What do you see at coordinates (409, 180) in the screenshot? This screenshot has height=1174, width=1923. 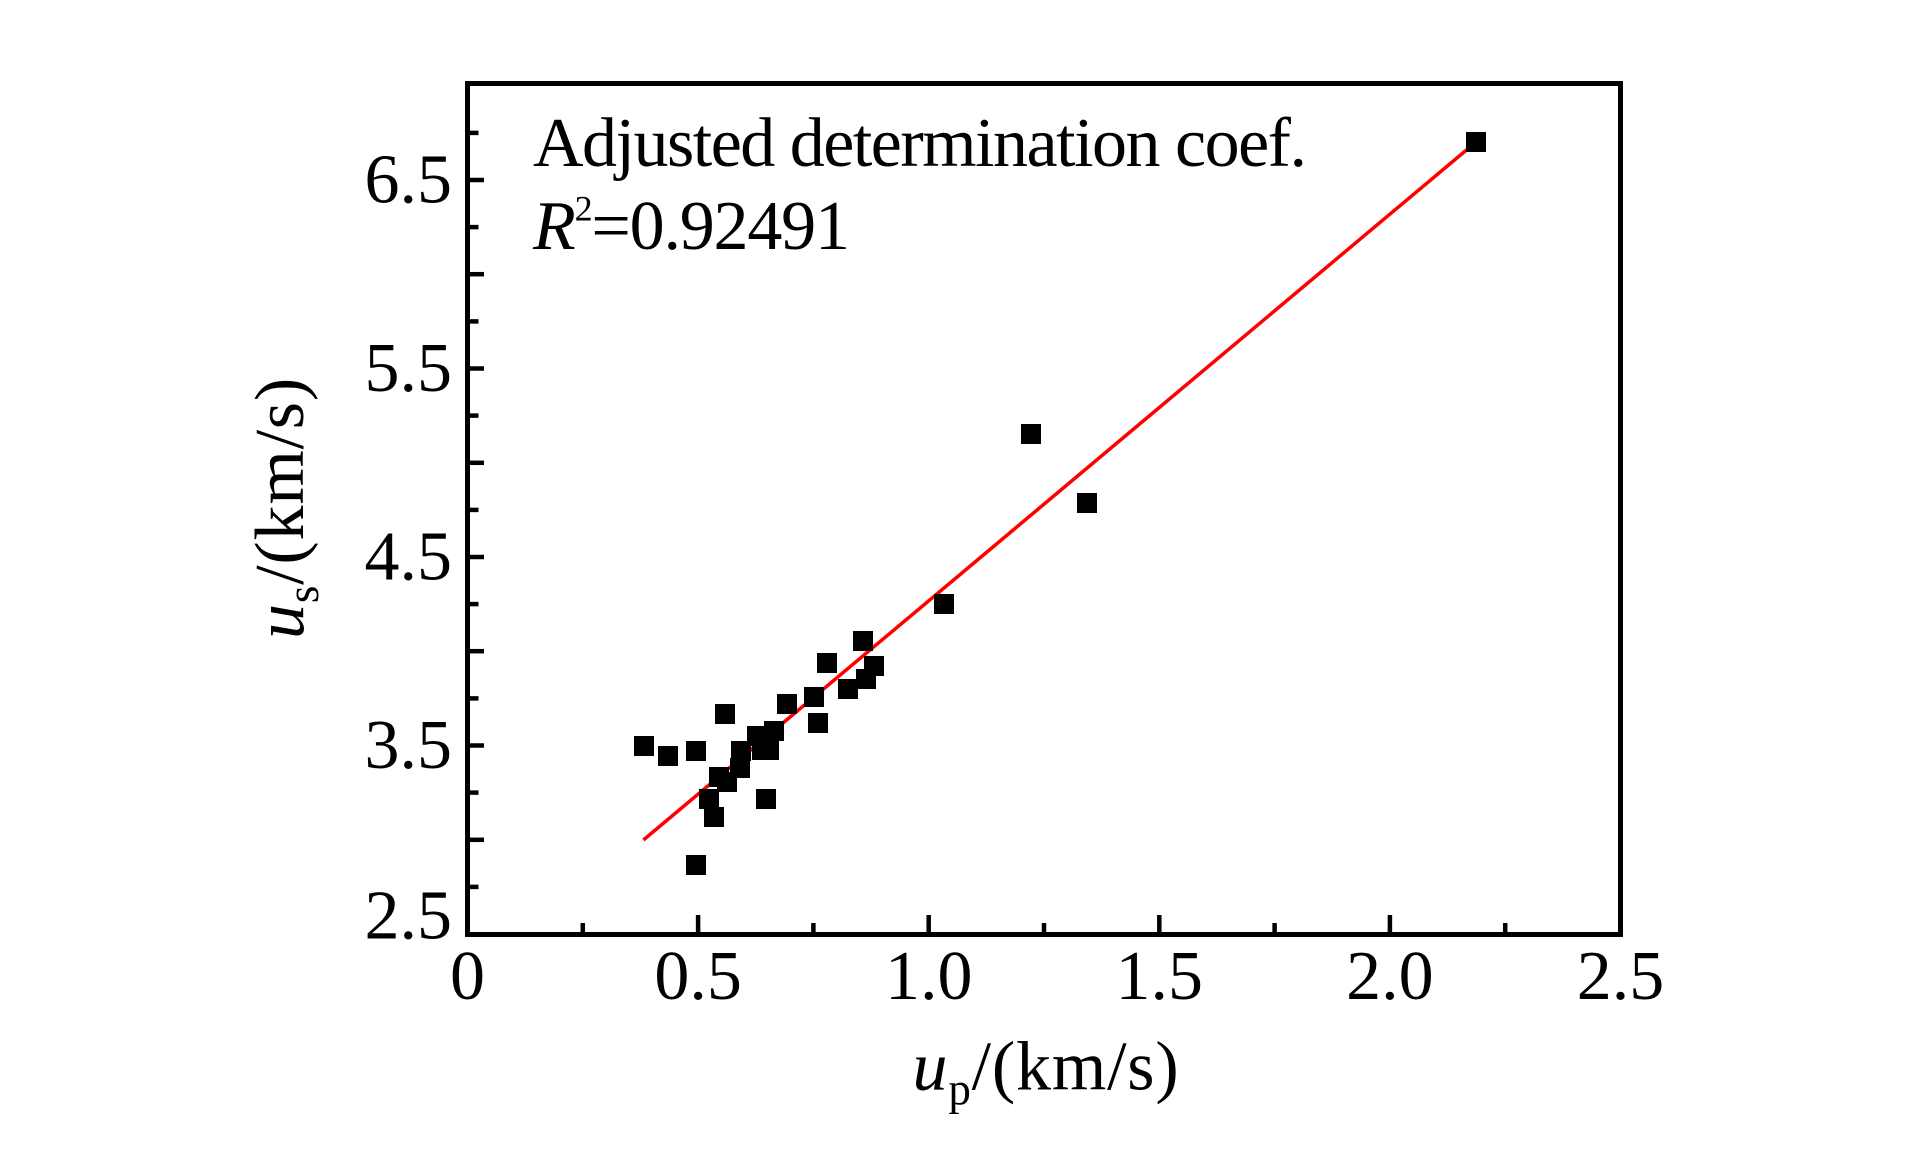 I see `svg-text: 6.5` at bounding box center [409, 180].